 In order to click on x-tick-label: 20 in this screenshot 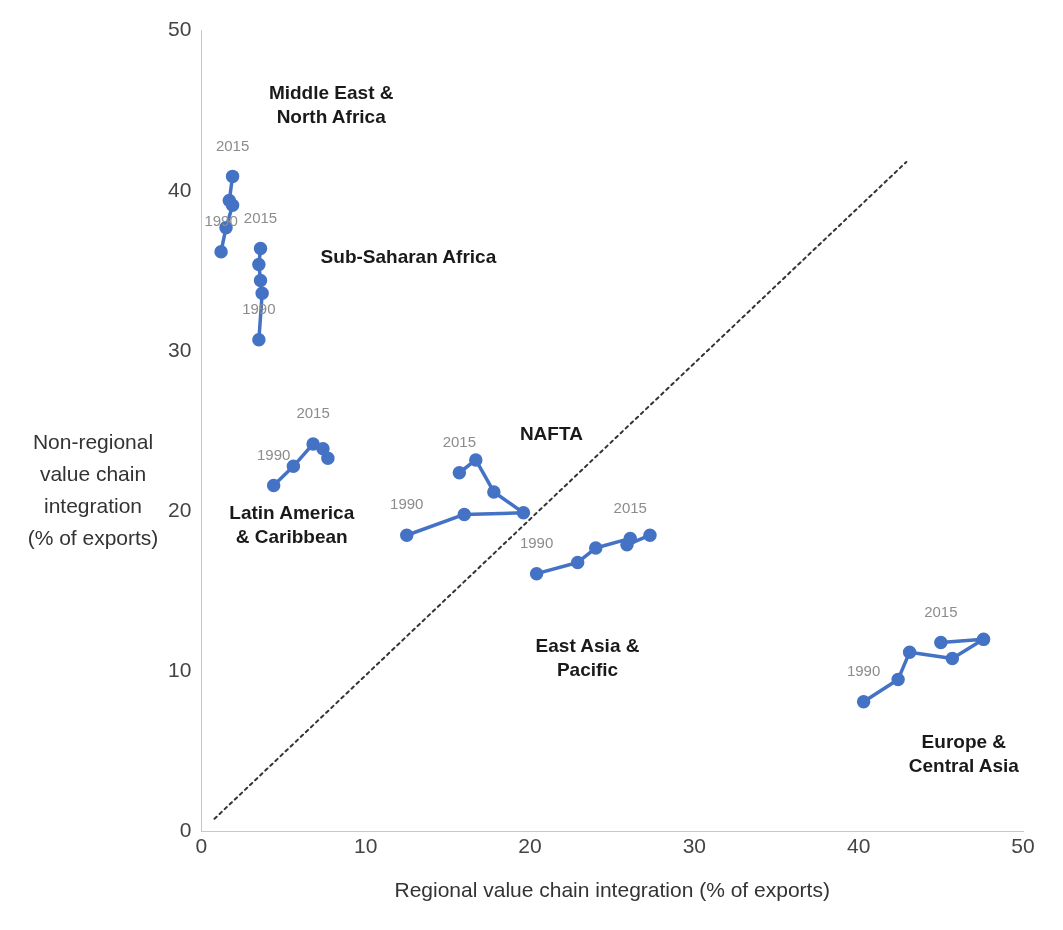, I will do `click(530, 845)`.